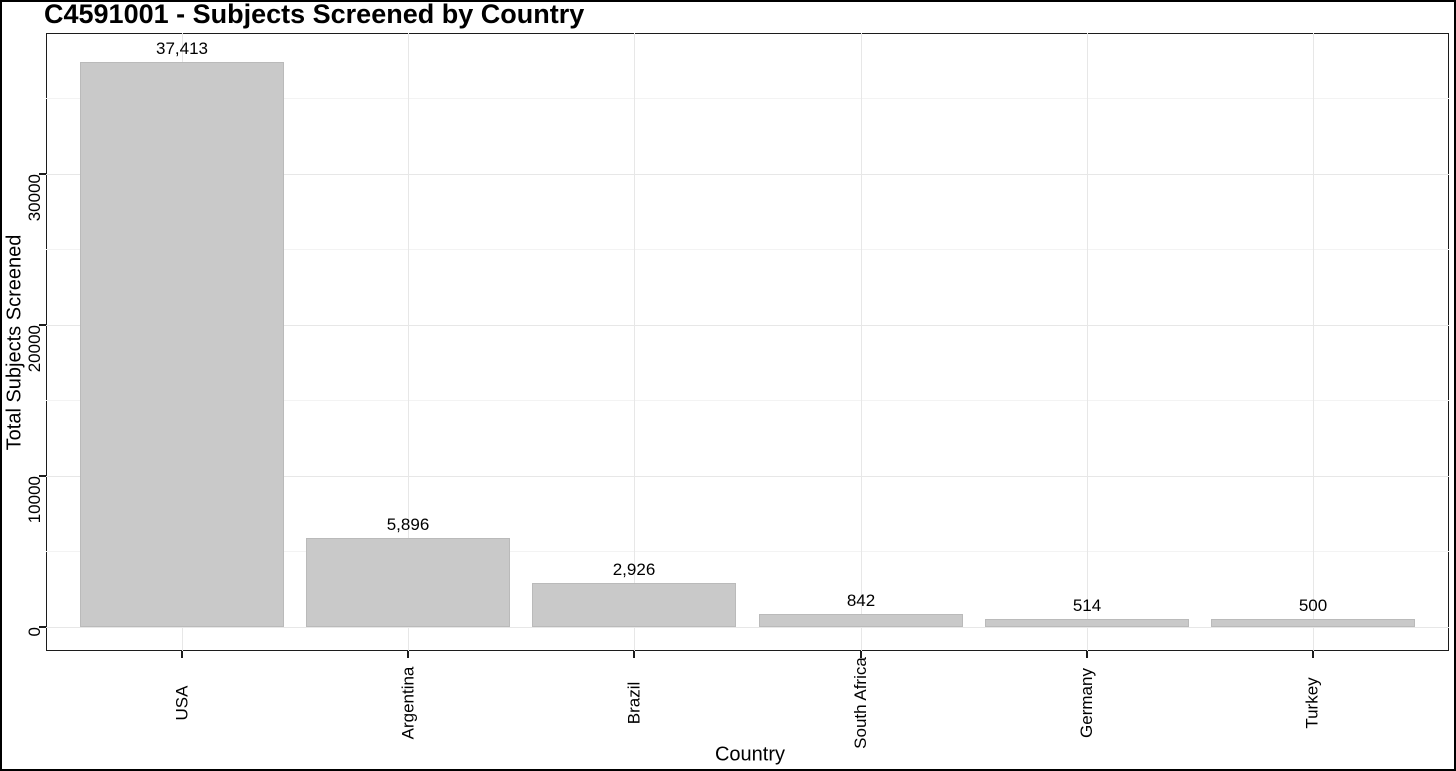  I want to click on bar-value-label: 842, so click(861, 601).